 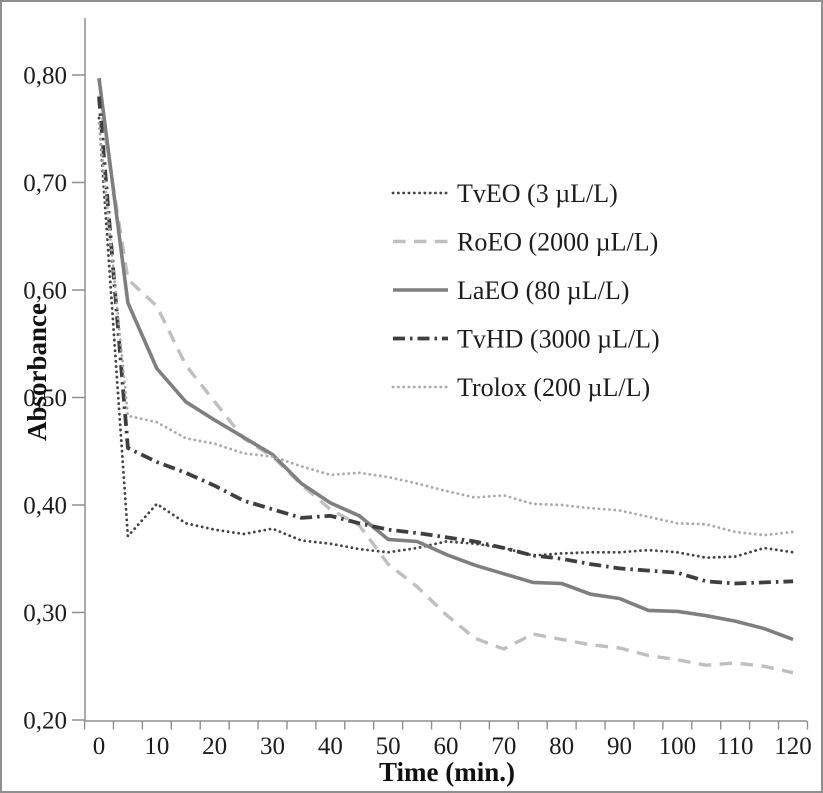 What do you see at coordinates (388, 746) in the screenshot?
I see `x-tick-label: 50` at bounding box center [388, 746].